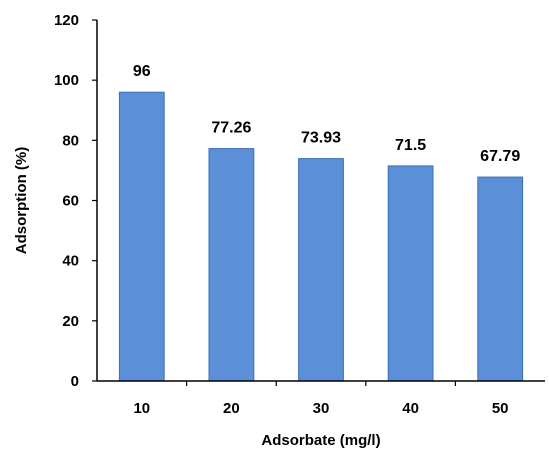 The width and height of the screenshot is (549, 456). I want to click on y-tick-label-60: 60, so click(70, 201).